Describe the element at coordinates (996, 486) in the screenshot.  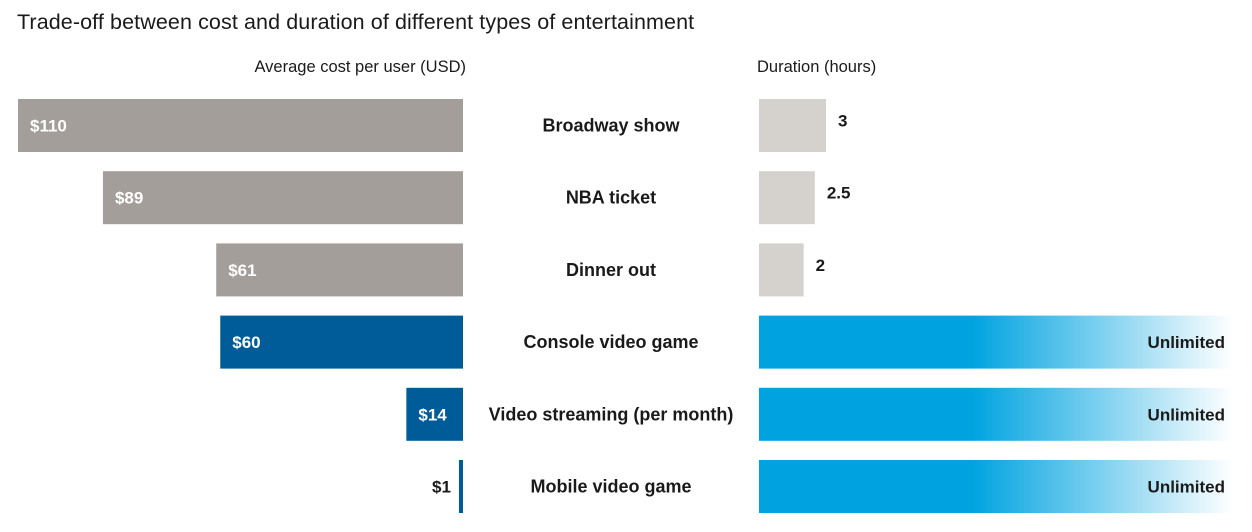
I see `duration-bar-mobile-video-game` at that location.